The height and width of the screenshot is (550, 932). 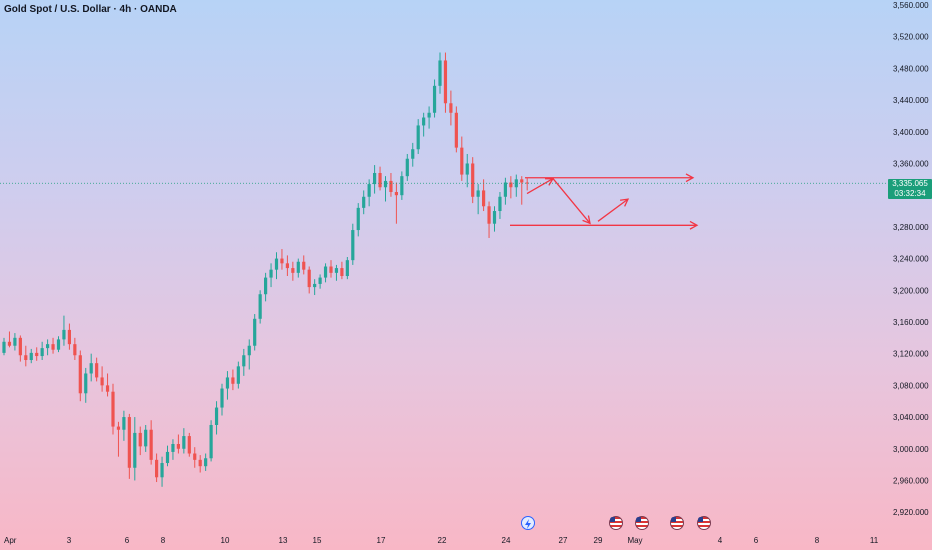 I want to click on resistance-arrowhead, so click(x=690, y=178).